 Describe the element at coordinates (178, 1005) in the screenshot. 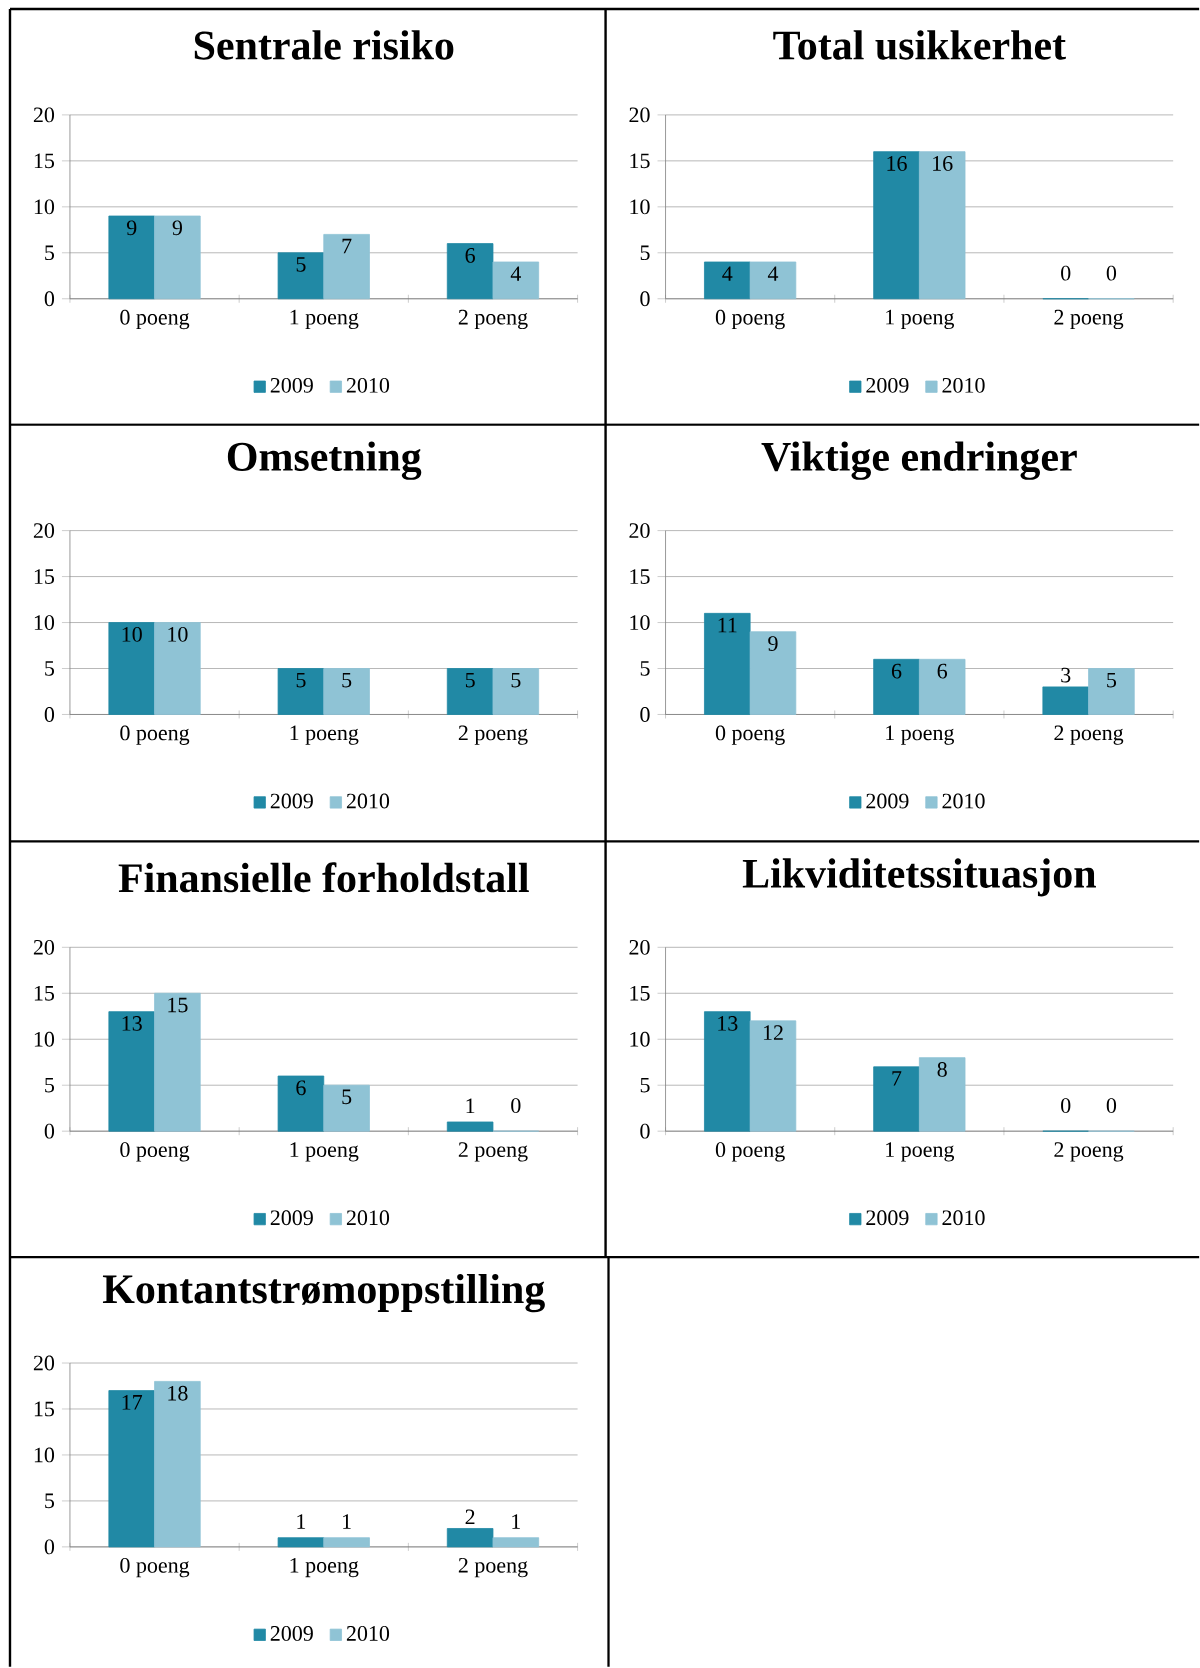

I see `data-label: 15` at that location.